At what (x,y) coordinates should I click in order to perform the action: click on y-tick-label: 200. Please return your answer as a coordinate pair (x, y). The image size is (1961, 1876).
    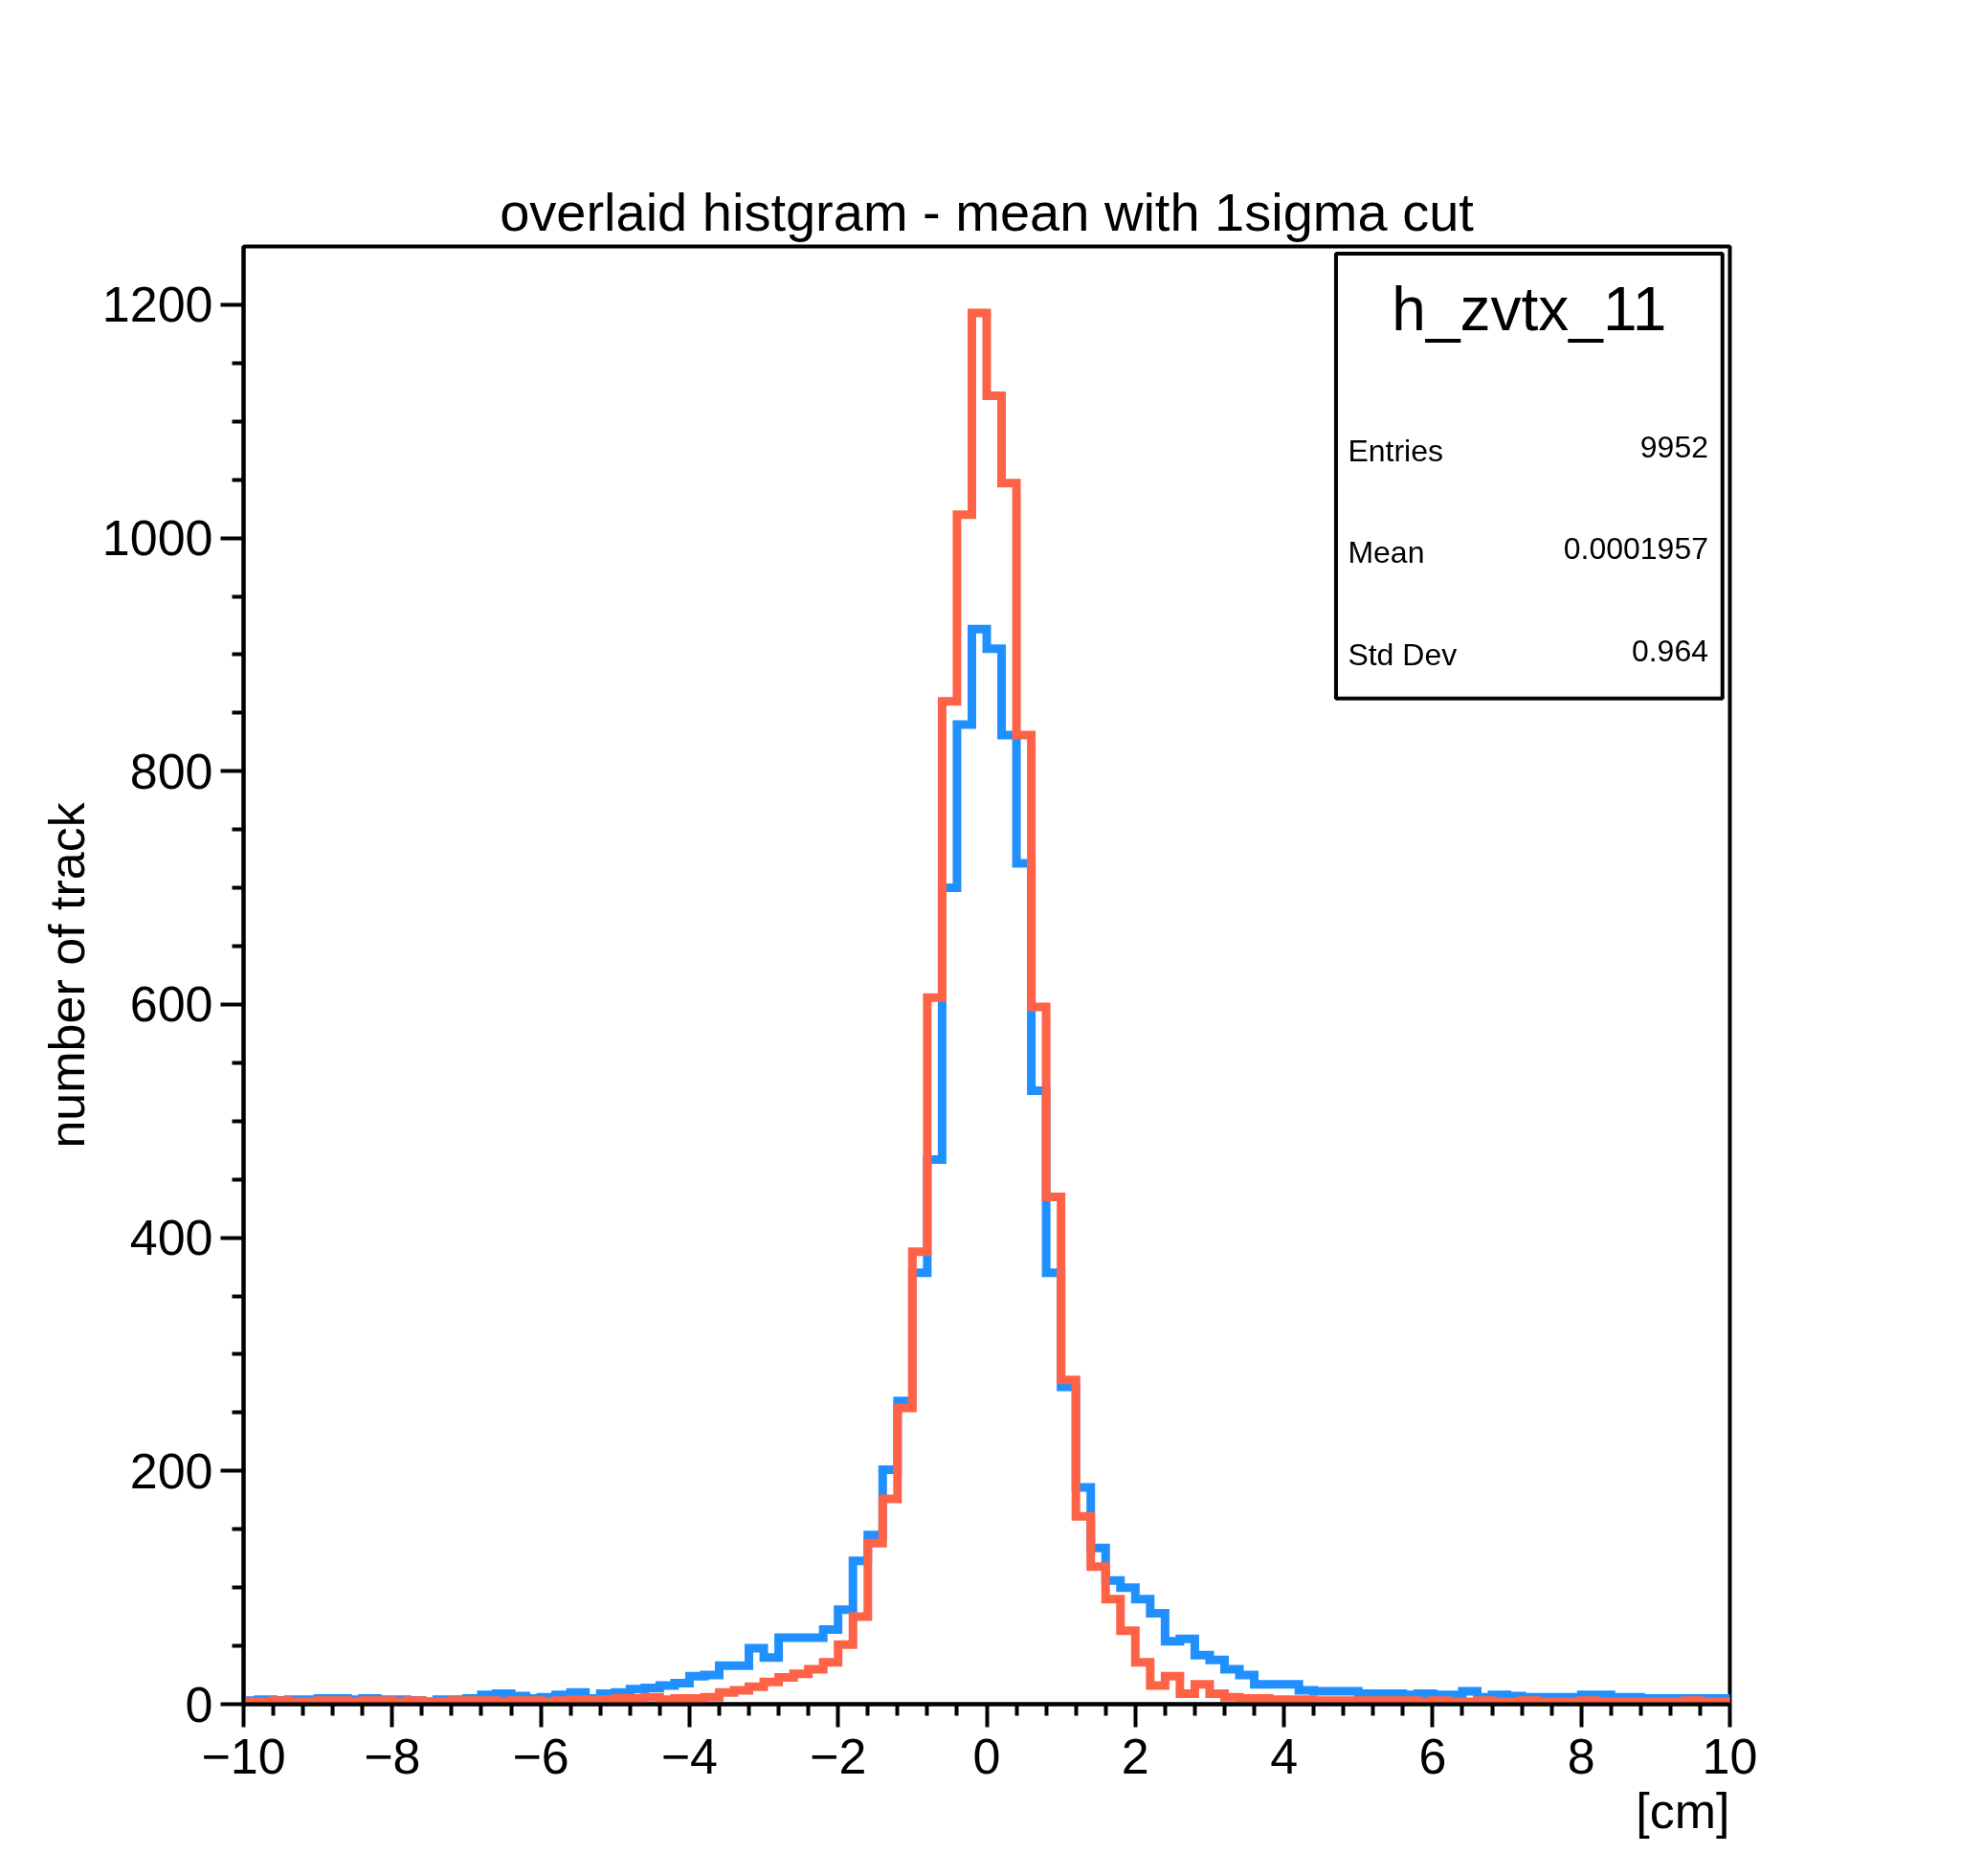
    Looking at the image, I should click on (171, 1470).